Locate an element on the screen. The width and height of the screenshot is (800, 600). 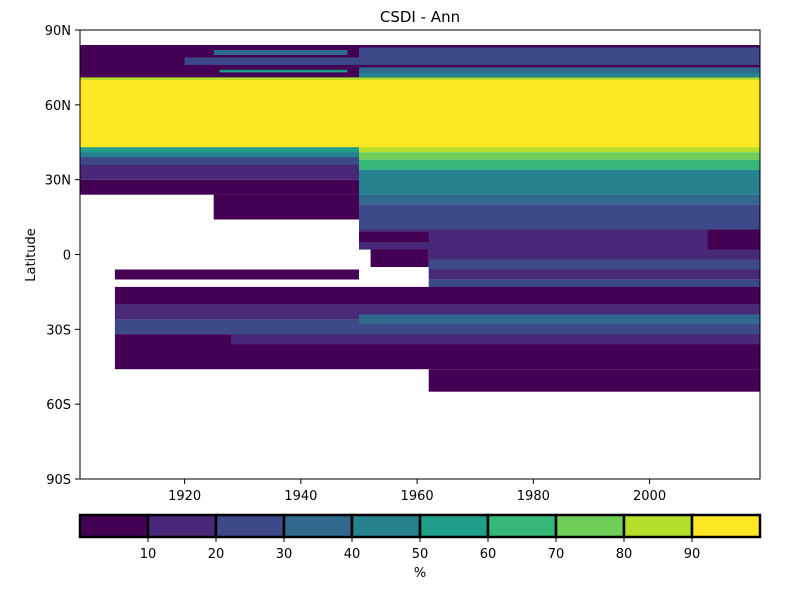
colorbar-tick-label: 40 is located at coordinates (352, 554).